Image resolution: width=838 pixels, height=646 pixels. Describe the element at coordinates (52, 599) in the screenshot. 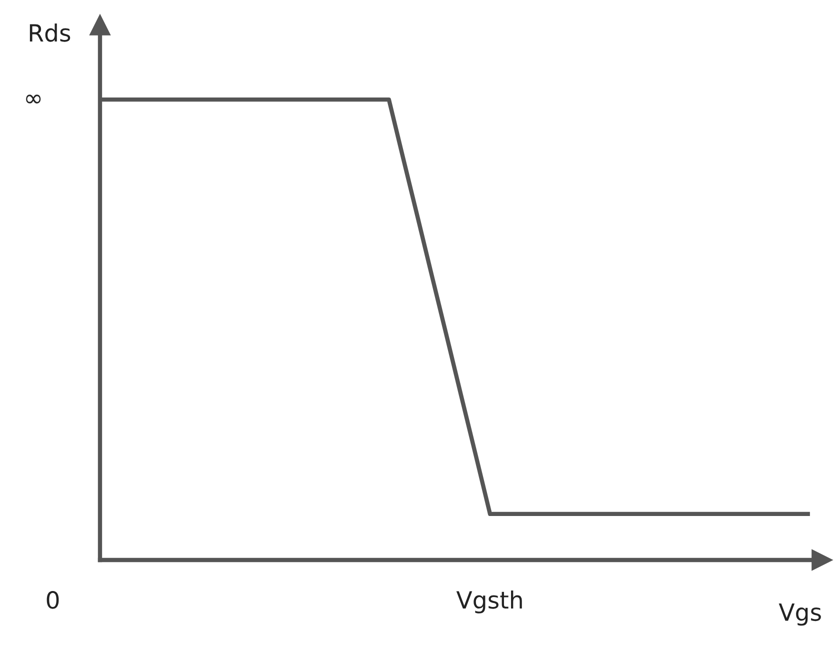

I see `text: 0` at that location.